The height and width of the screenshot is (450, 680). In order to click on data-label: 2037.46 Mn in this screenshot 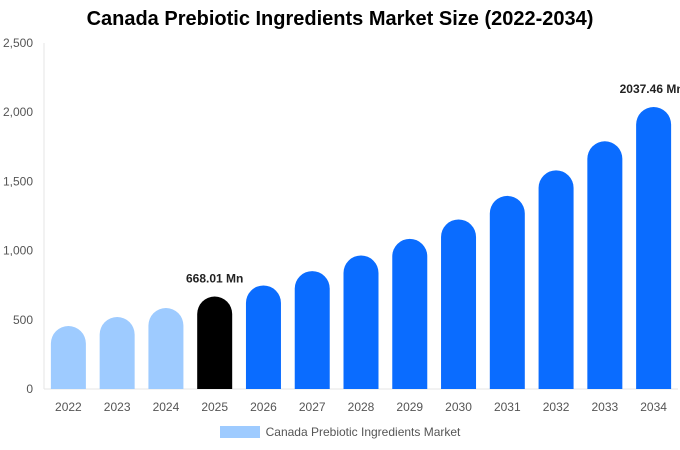, I will do `click(650, 89)`.